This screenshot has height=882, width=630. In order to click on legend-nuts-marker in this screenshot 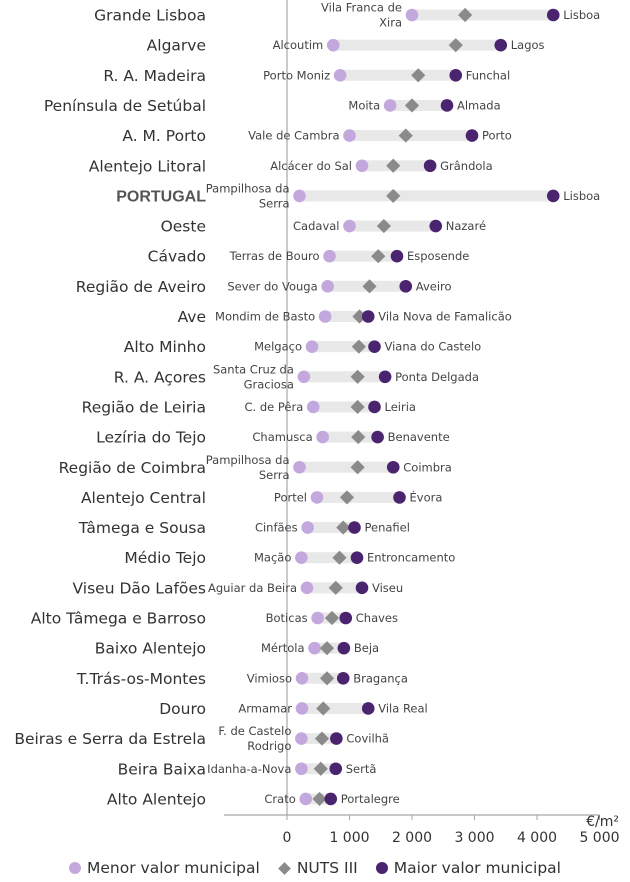, I will do `click(284, 868)`.